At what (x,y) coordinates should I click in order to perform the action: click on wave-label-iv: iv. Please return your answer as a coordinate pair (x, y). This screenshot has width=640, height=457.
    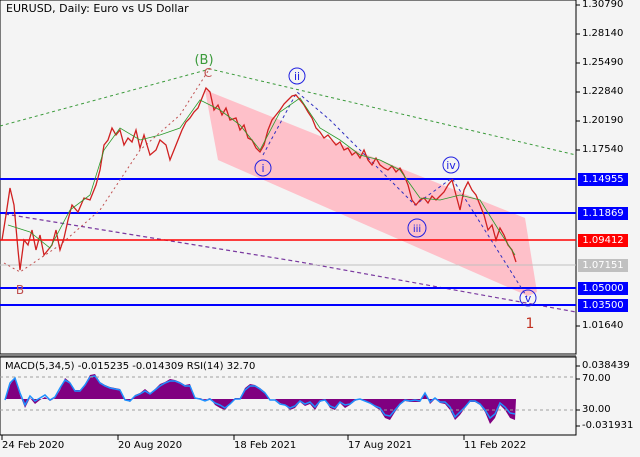
    Looking at the image, I should click on (451, 165).